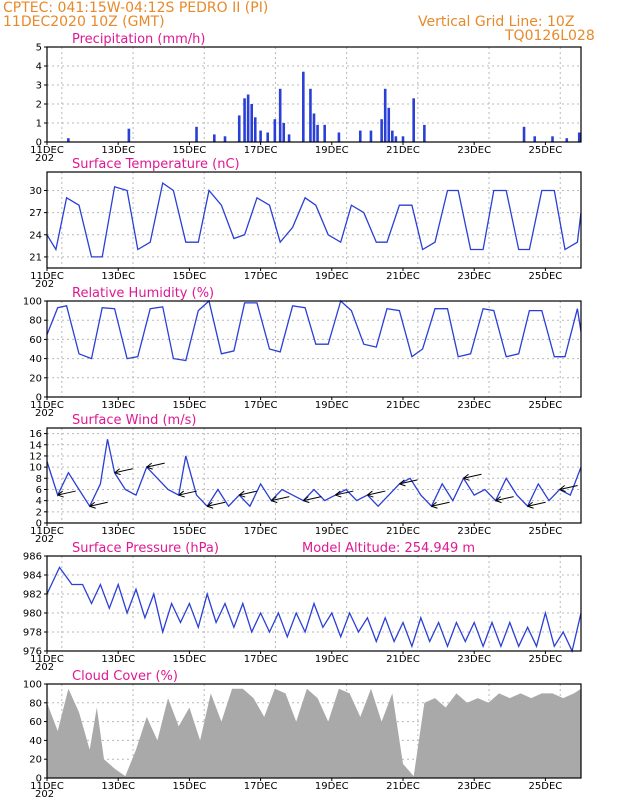 This screenshot has width=618, height=800. I want to click on temp-line, so click(314, 220).